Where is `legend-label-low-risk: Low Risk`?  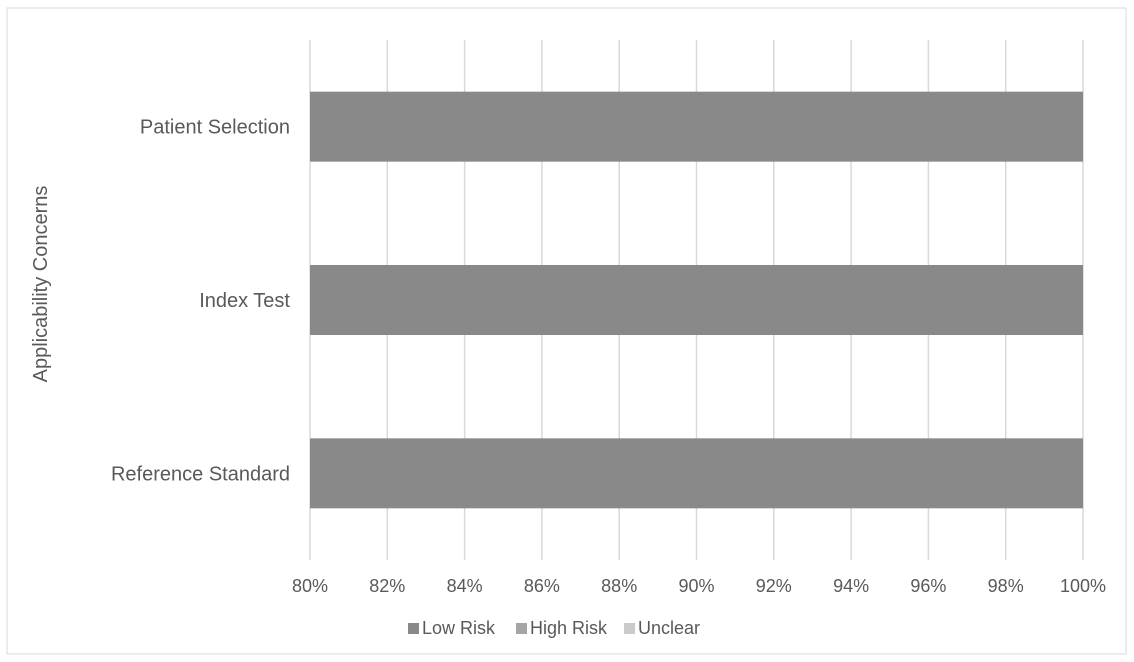
legend-label-low-risk: Low Risk is located at coordinates (459, 628).